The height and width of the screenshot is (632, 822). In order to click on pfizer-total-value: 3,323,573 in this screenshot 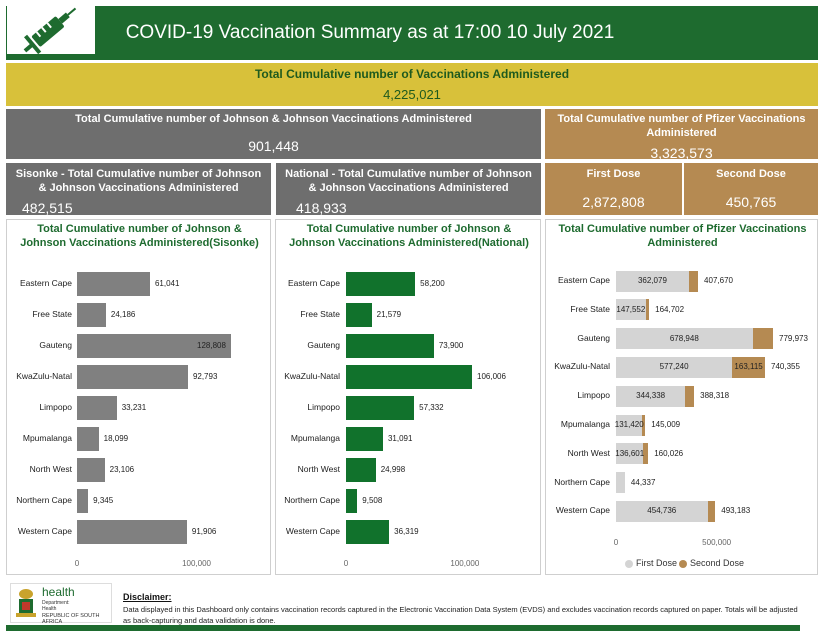, I will do `click(681, 153)`.